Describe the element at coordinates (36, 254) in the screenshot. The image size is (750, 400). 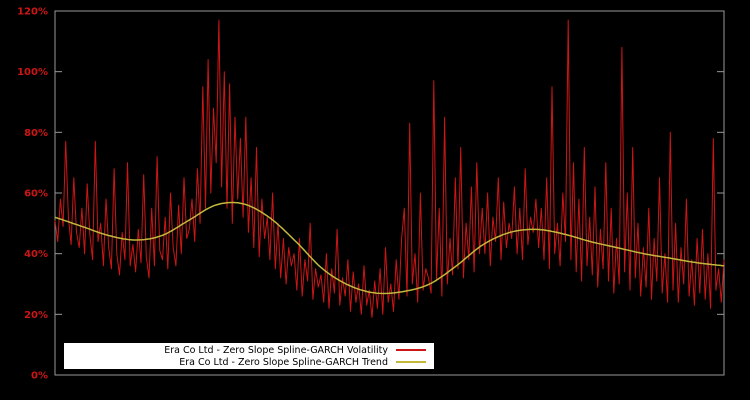
I see `y-axis-label: 40%` at that location.